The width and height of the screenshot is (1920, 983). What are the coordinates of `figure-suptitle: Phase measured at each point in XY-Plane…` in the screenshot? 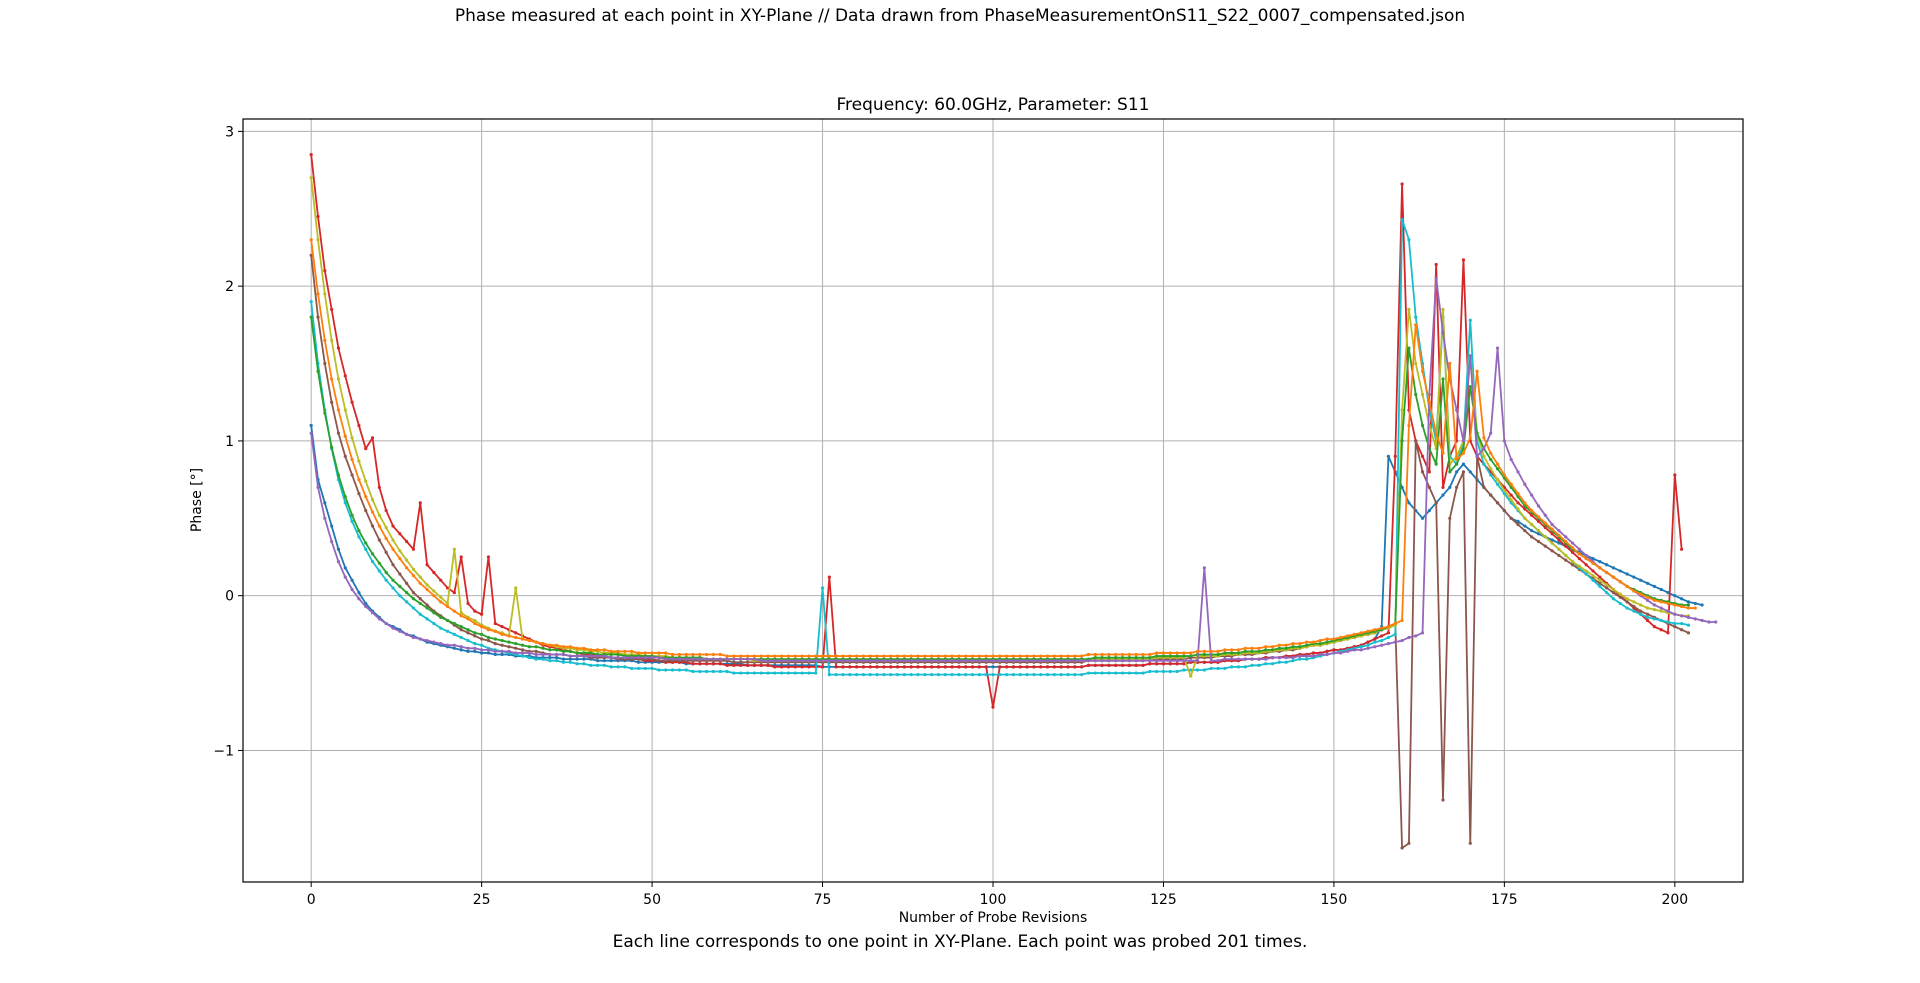 It's located at (960, 16).